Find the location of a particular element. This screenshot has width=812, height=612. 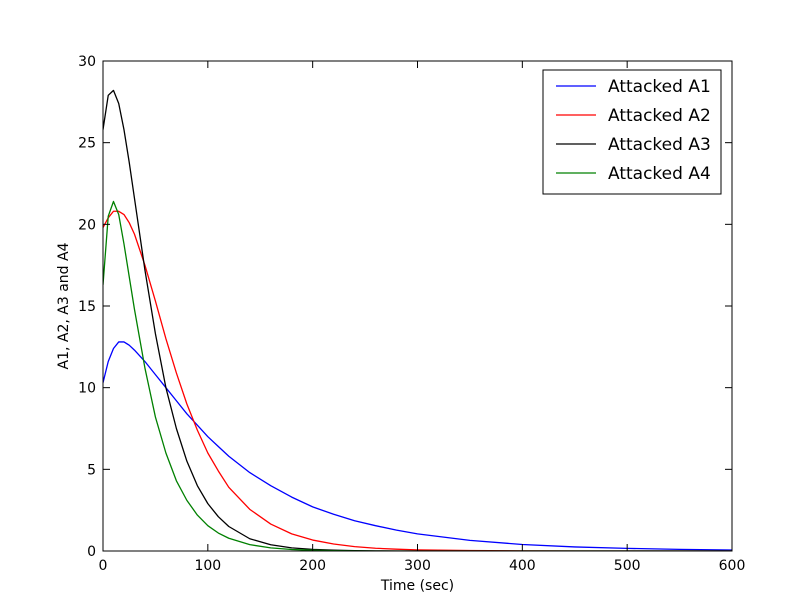

legend-entry-1: Attacked A1 is located at coordinates (659, 87).